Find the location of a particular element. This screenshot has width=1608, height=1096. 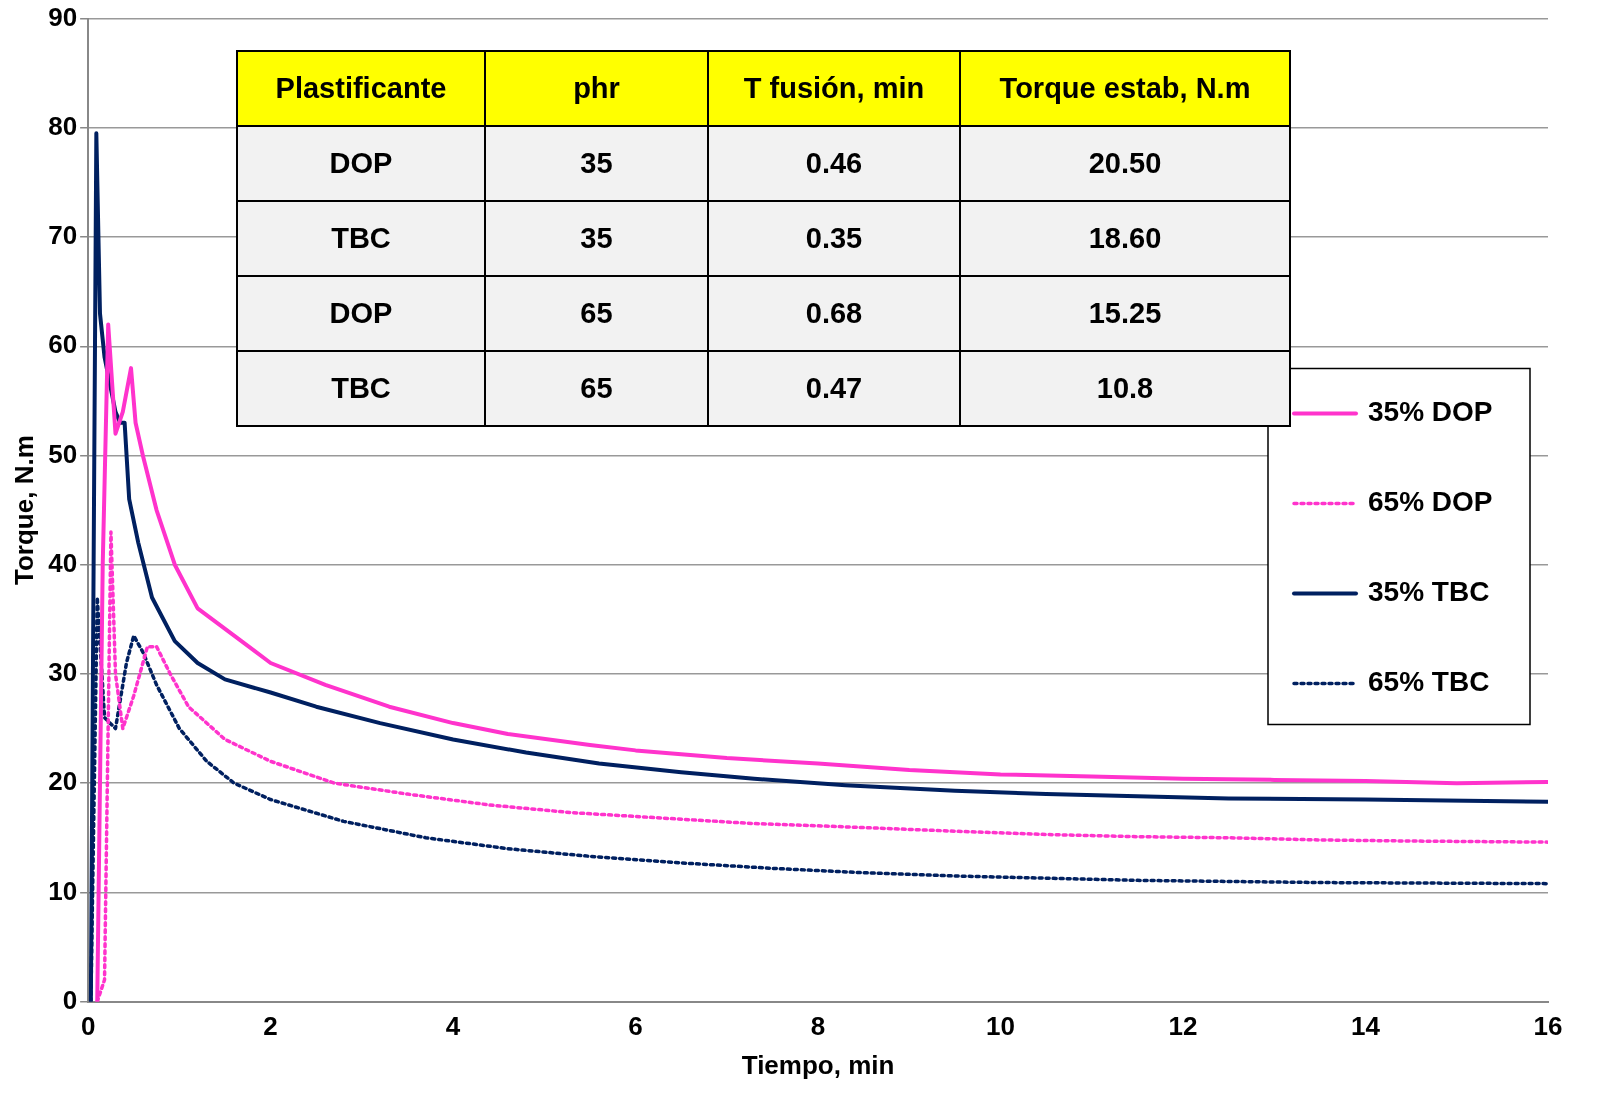

annotation: 0.68 is located at coordinates (834, 313).